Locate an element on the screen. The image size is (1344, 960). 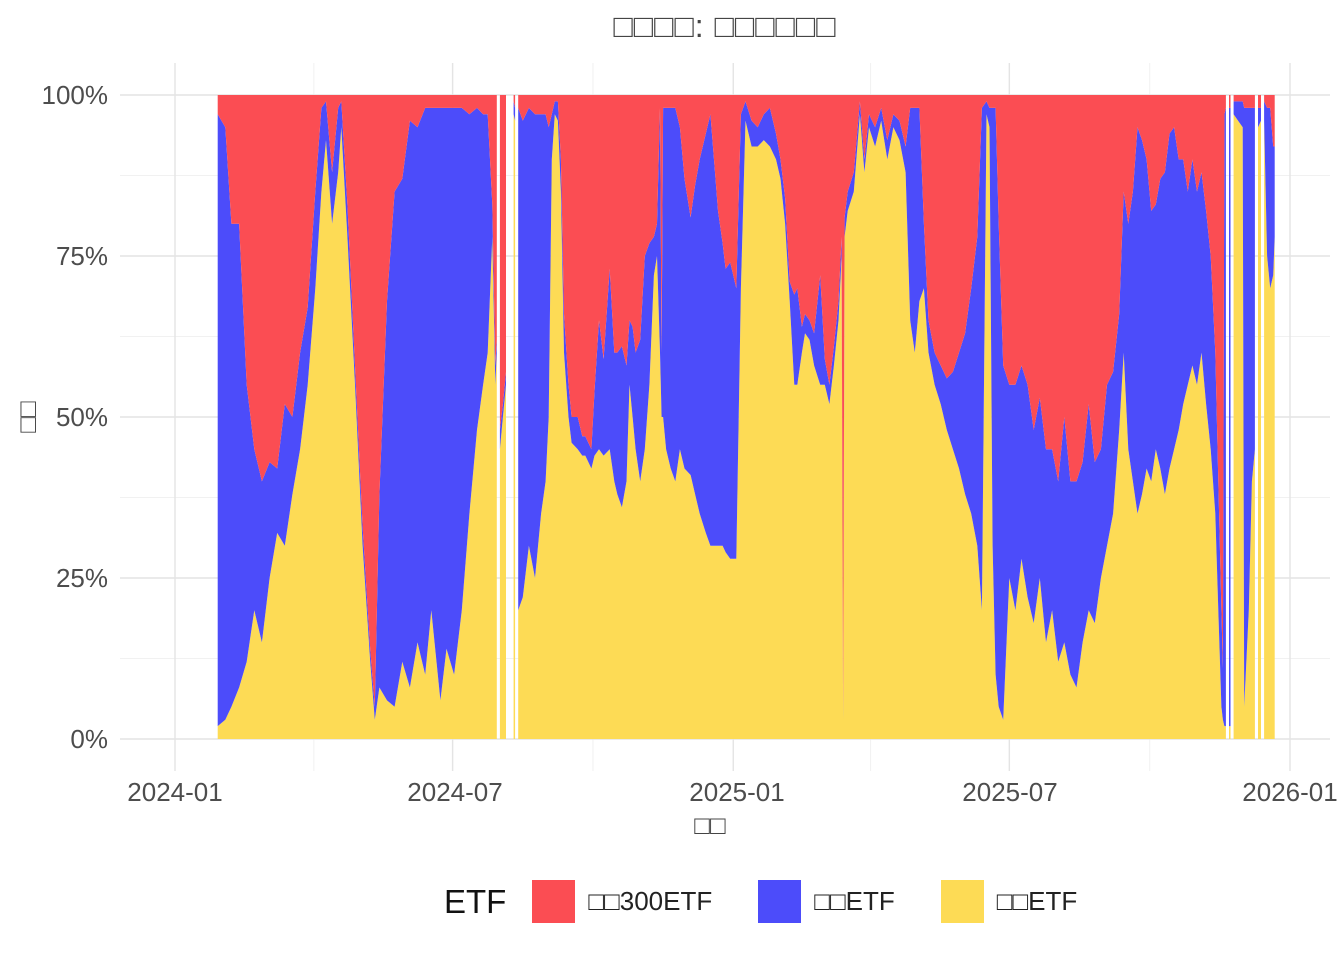
y-tick-label-0: 0% is located at coordinates (89, 739).